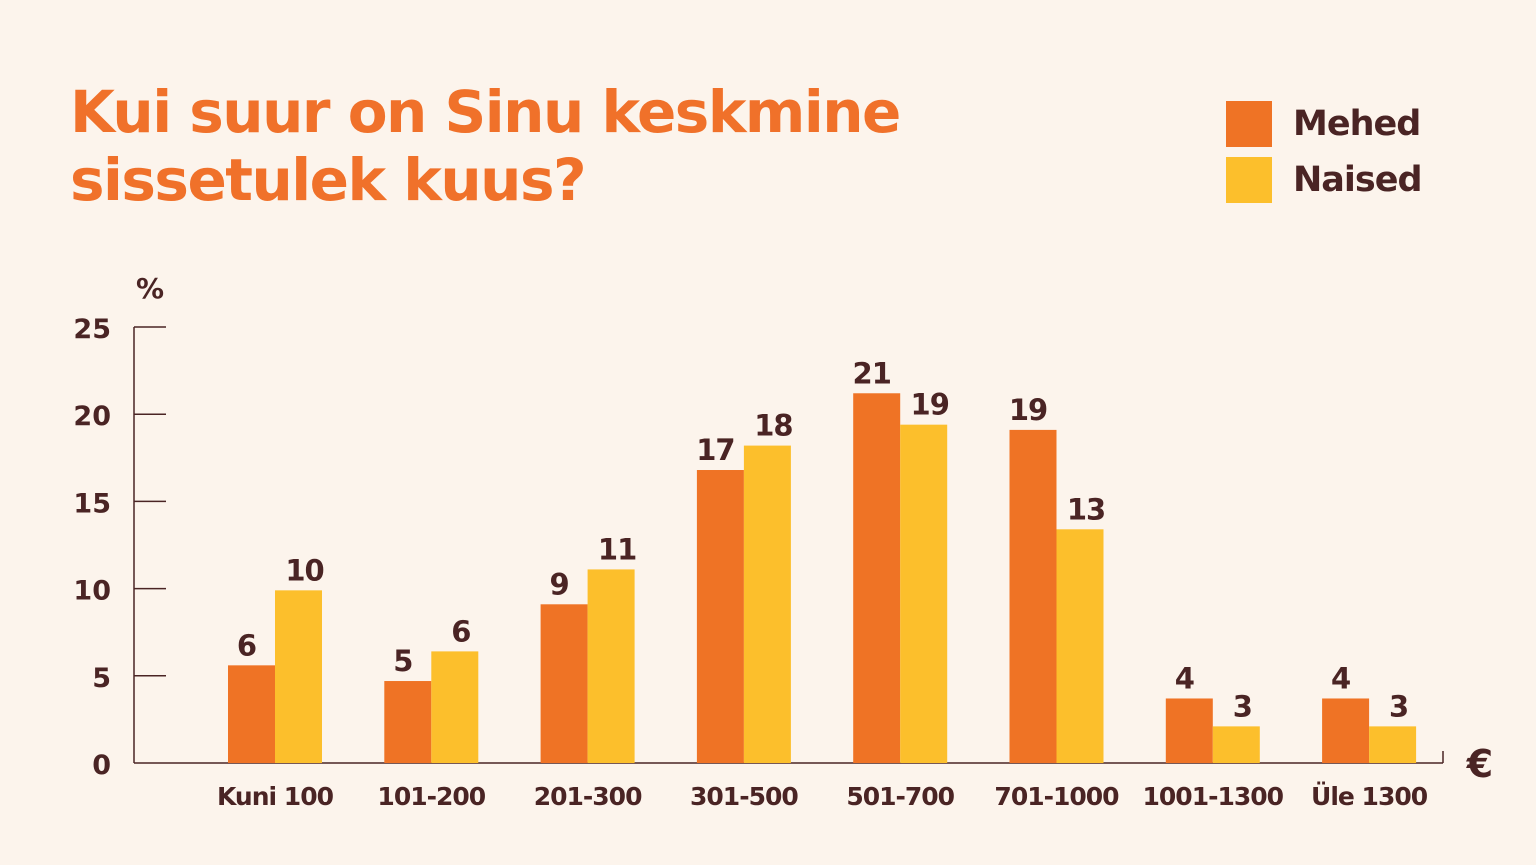 The height and width of the screenshot is (865, 1536). Describe the element at coordinates (431, 796) in the screenshot. I see `x-tick-label-1: 101-200` at that location.